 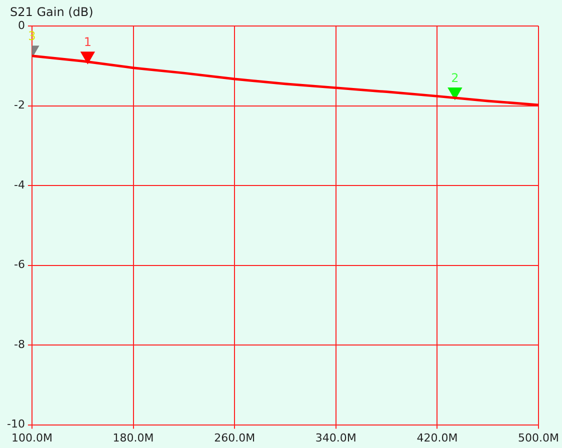 What do you see at coordinates (19, 344) in the screenshot?
I see `y-tick-label: -8` at bounding box center [19, 344].